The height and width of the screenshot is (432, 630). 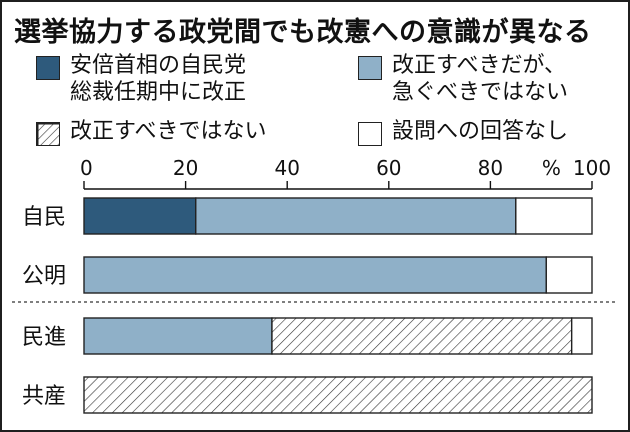 I want to click on category-label: 公明, so click(x=44, y=276).